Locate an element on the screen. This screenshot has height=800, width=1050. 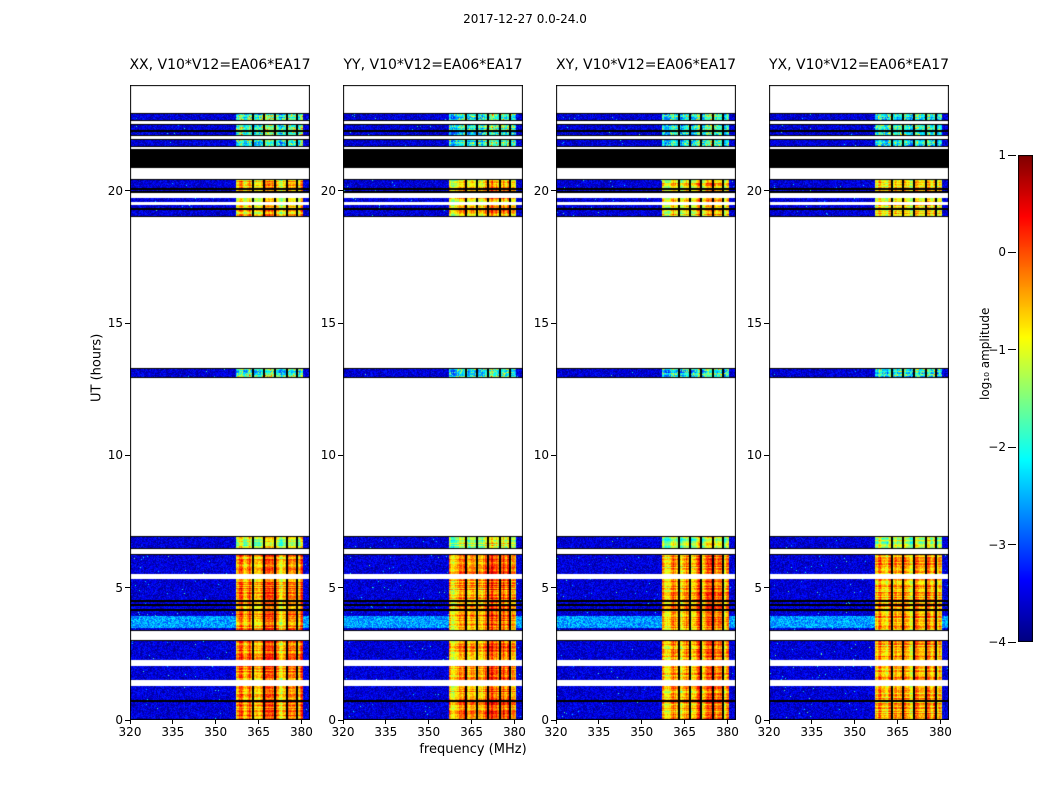
colorbar-tick-label: −1 is located at coordinates (997, 349).